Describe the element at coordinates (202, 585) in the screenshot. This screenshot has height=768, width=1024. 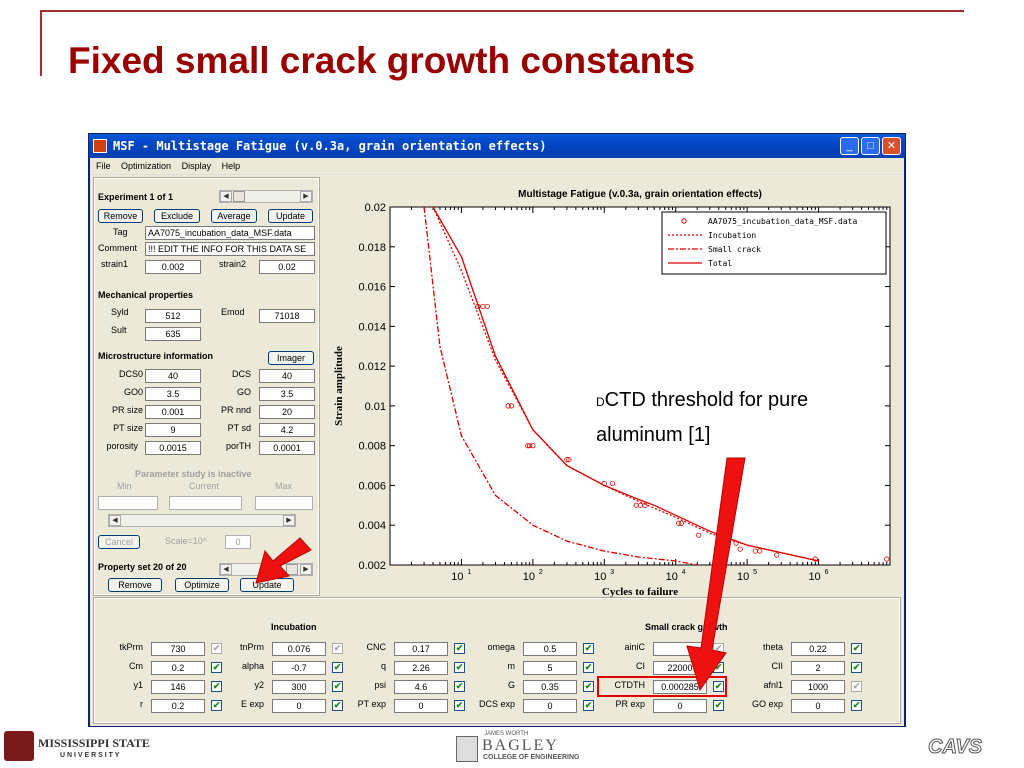
I see `optimize-button: Optimize` at that location.